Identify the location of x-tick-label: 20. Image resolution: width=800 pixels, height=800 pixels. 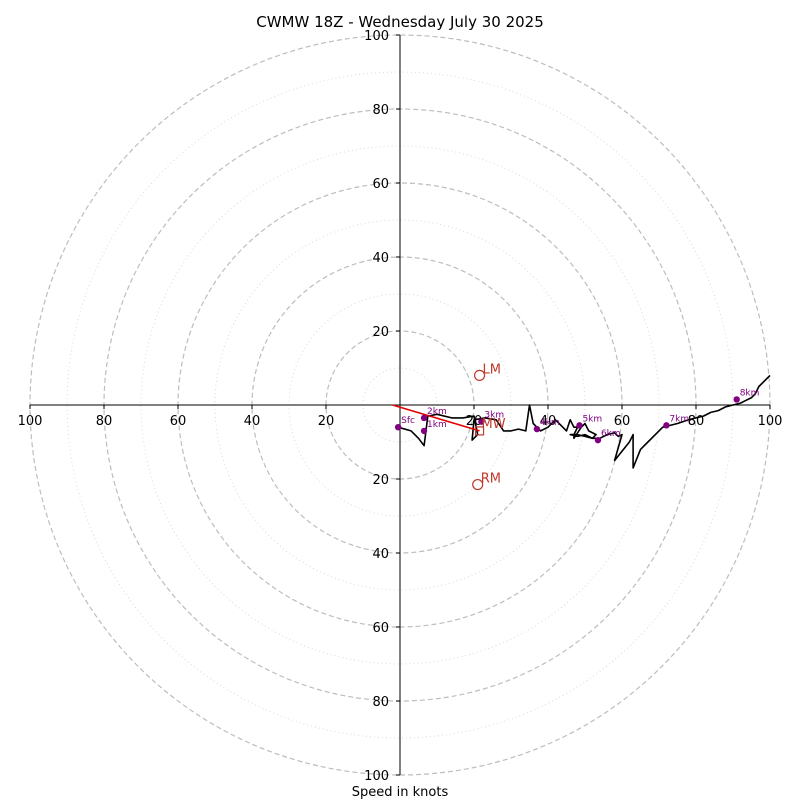
(326, 421).